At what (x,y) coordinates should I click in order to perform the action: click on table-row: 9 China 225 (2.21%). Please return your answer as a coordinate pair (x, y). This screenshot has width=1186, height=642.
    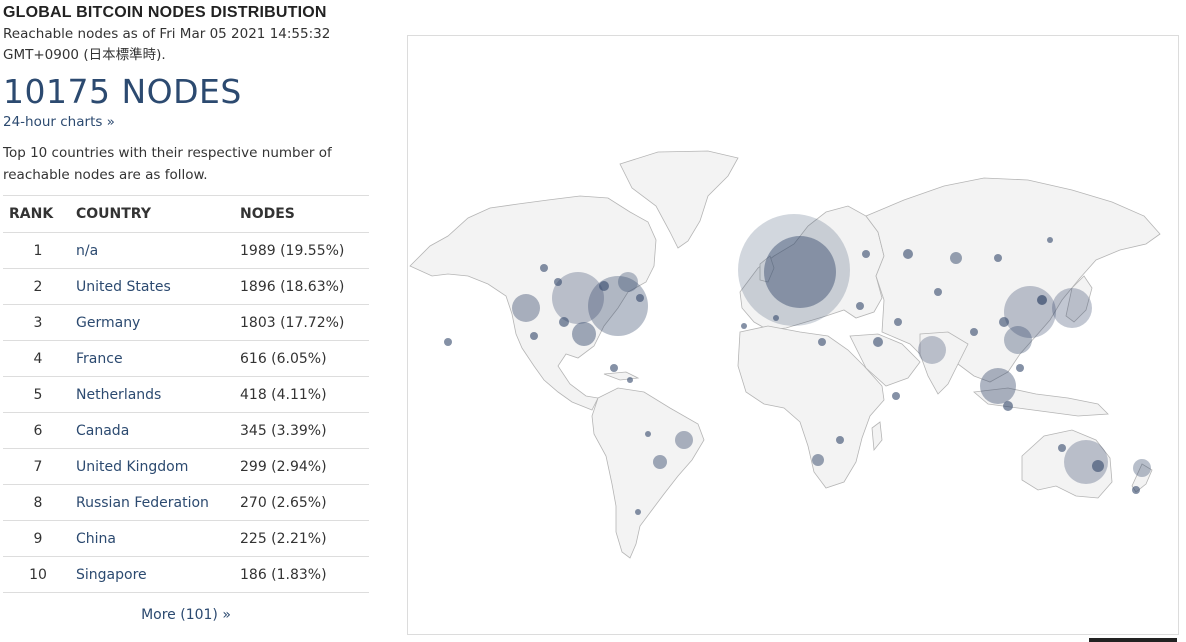
    Looking at the image, I should click on (186, 538).